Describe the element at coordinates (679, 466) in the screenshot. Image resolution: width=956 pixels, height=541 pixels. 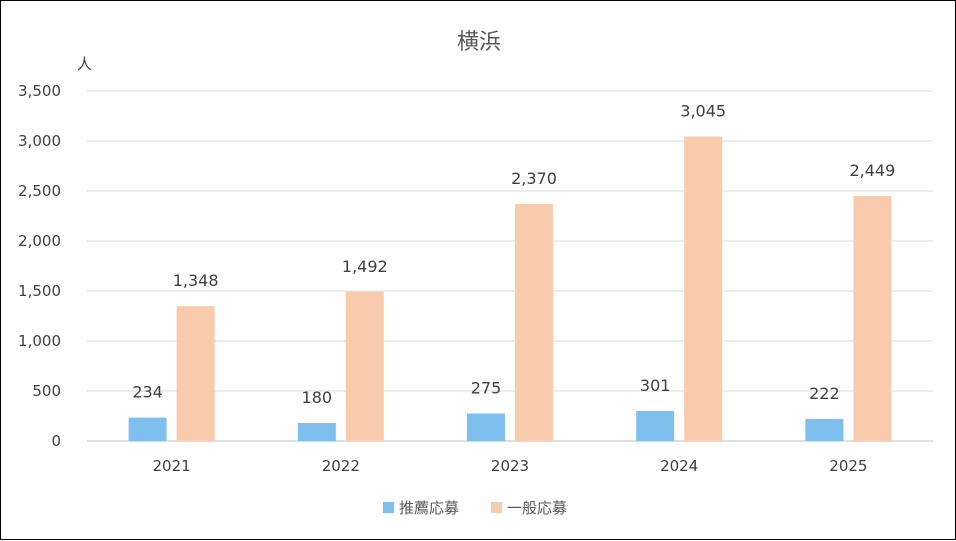
I see `x-tick-label: 2024` at that location.